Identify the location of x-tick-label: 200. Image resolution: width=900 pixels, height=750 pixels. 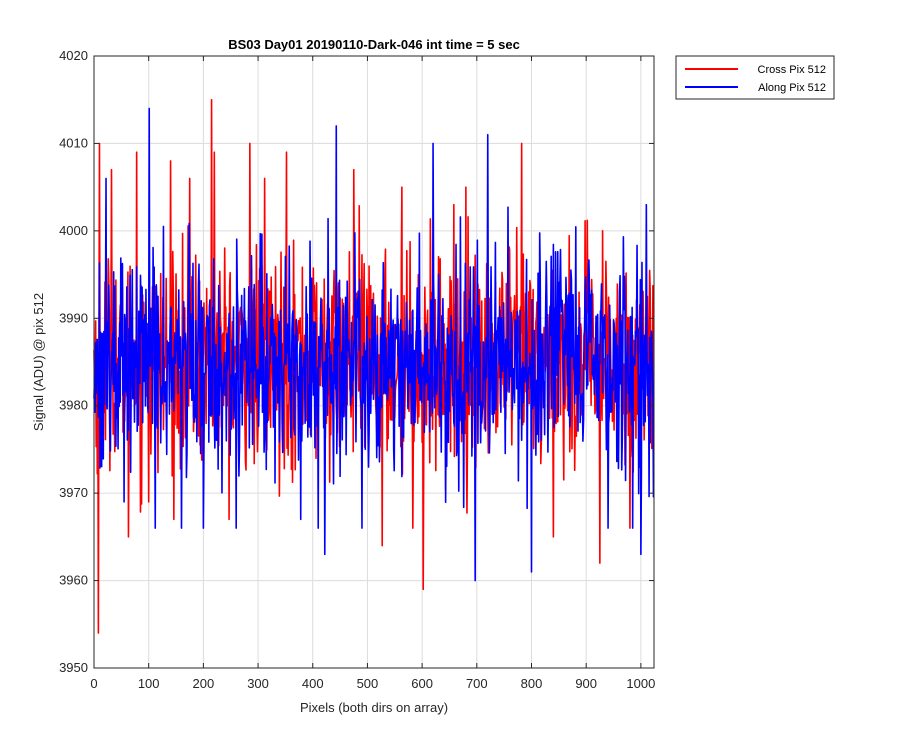
(204, 683).